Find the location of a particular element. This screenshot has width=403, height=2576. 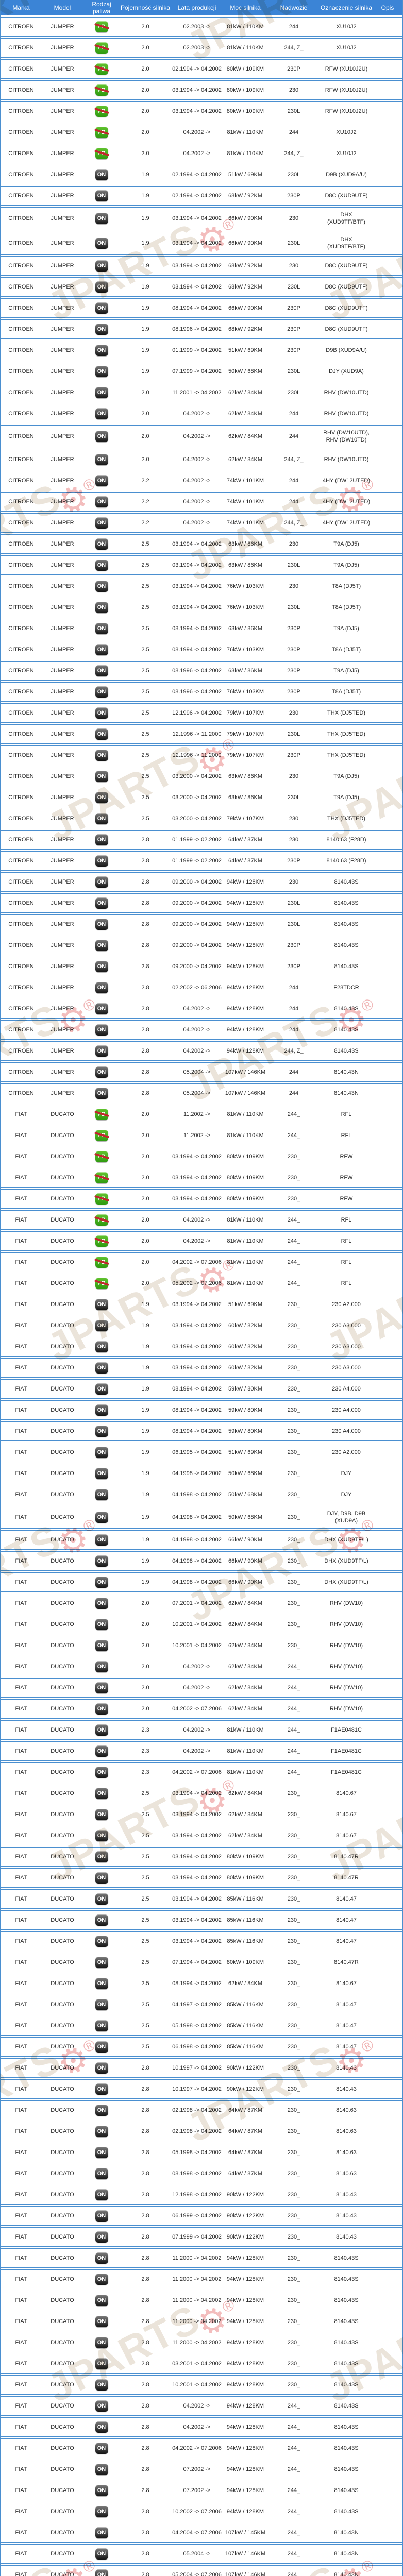

cell-lata-produkcji: 02.1998 -> 04.2002 is located at coordinates (197, 2110).